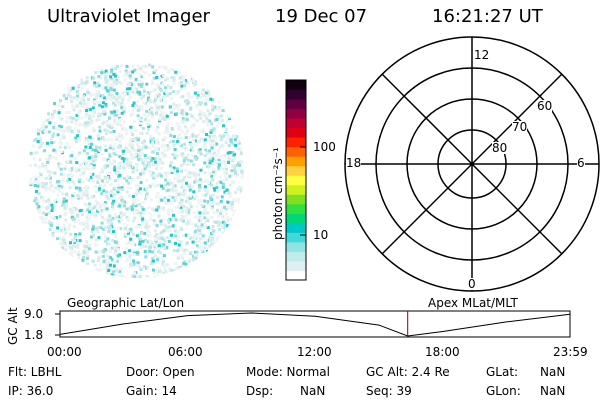 Image resolution: width=600 pixels, height=400 pixels. Describe the element at coordinates (34, 335) in the screenshot. I see `strip-ytick-1.8: 1.8` at that location.